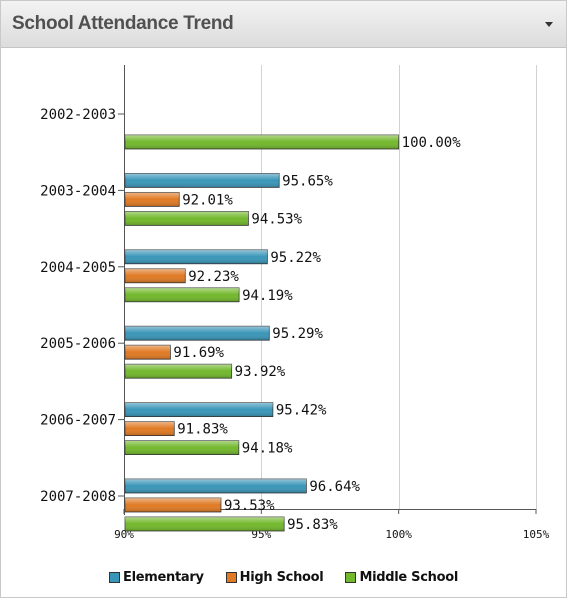 This screenshot has width=567, height=598. What do you see at coordinates (267, 296) in the screenshot?
I see `data-label: 94.19%` at bounding box center [267, 296].